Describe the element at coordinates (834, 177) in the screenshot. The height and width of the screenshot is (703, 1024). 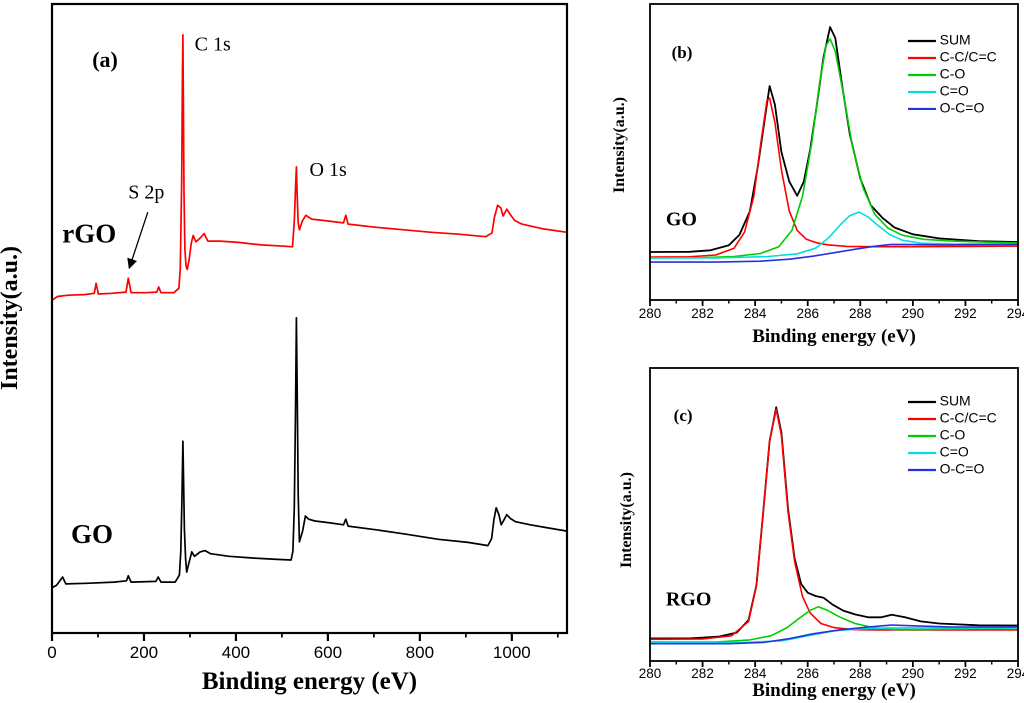
I see `series-b-C-C/C=C` at that location.